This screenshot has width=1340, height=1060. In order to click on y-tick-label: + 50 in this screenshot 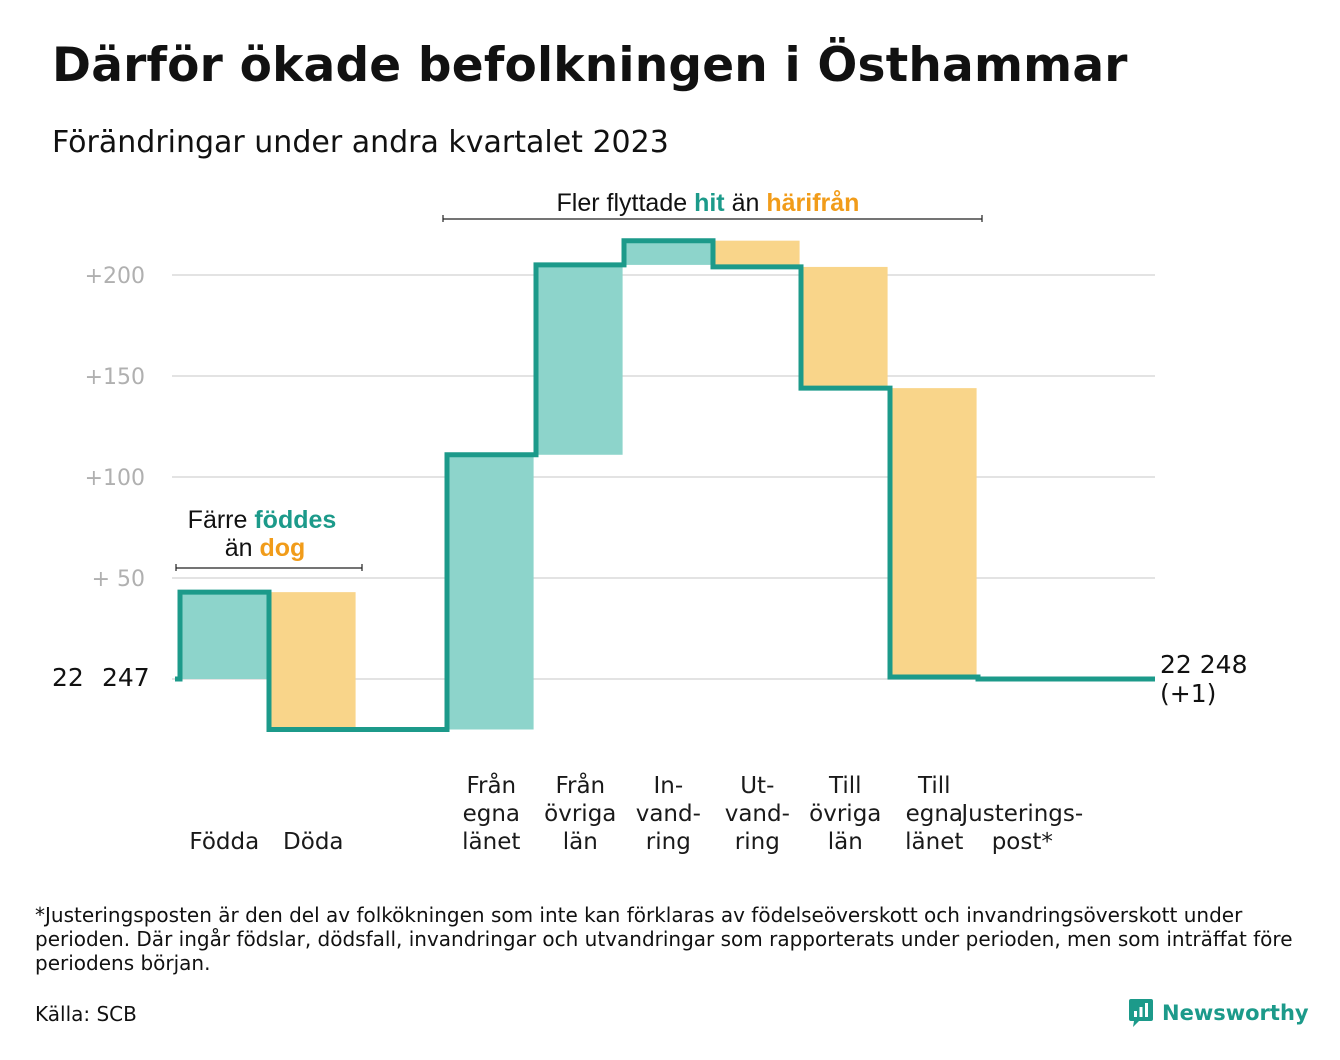, I will do `click(118, 579)`.